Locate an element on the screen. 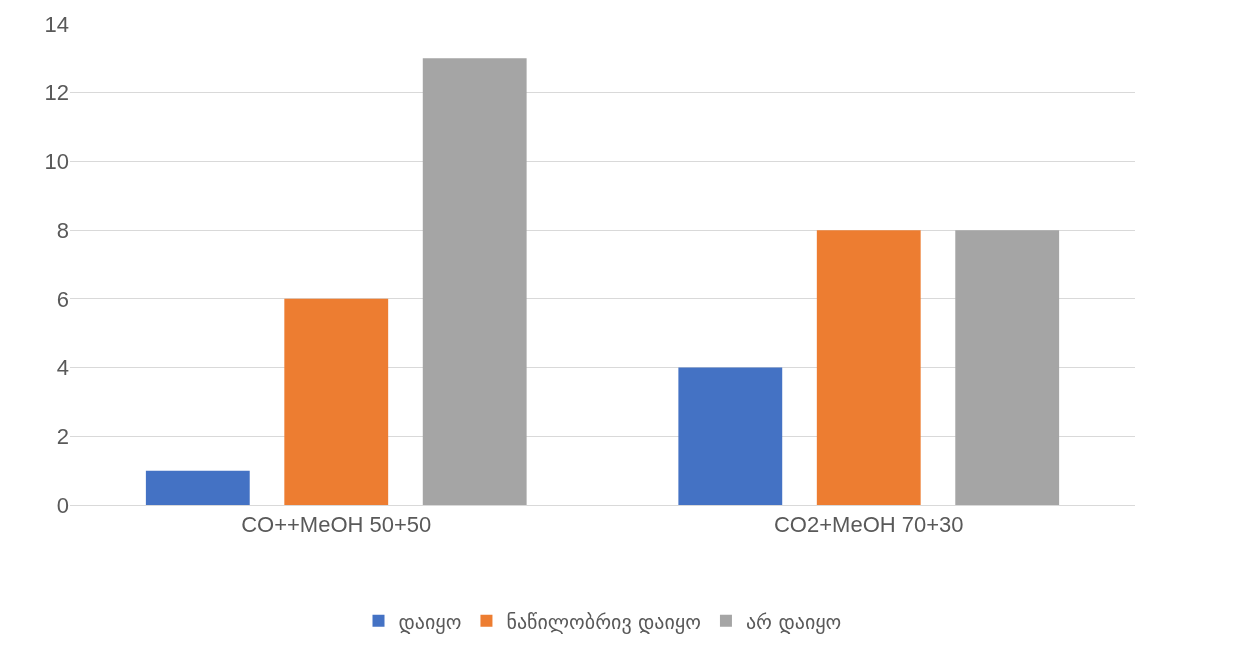 The height and width of the screenshot is (652, 1255). x-tick-label: CO2+MeOH 70+30 is located at coordinates (868, 525).